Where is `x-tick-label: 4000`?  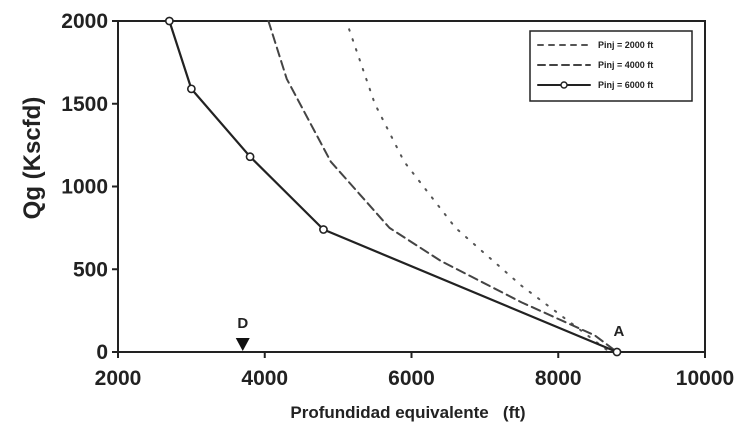
x-tick-label: 4000 is located at coordinates (264, 378).